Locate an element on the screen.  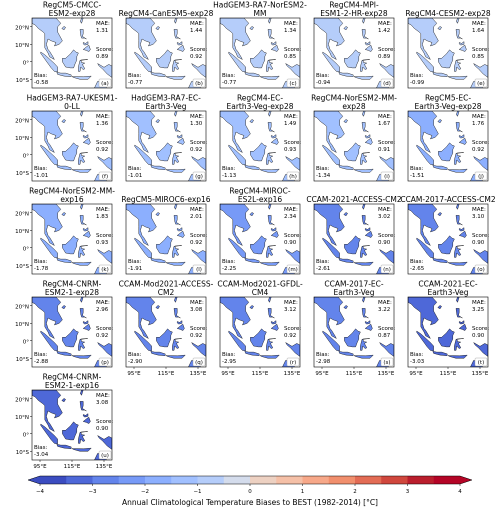
mae-value: 1.67 is located at coordinates (384, 124).